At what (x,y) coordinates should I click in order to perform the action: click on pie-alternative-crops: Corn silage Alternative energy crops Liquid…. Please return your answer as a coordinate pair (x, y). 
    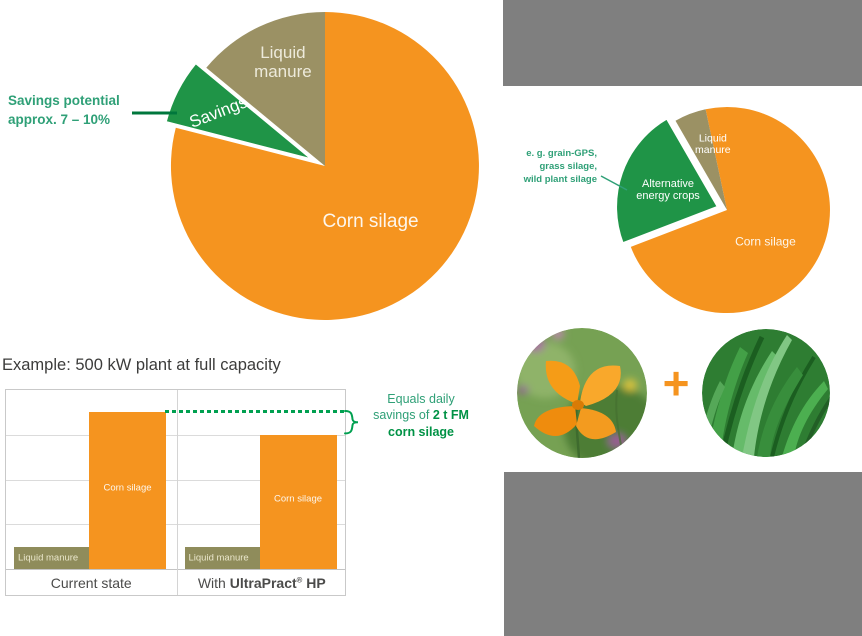
    Looking at the image, I should click on (722, 210).